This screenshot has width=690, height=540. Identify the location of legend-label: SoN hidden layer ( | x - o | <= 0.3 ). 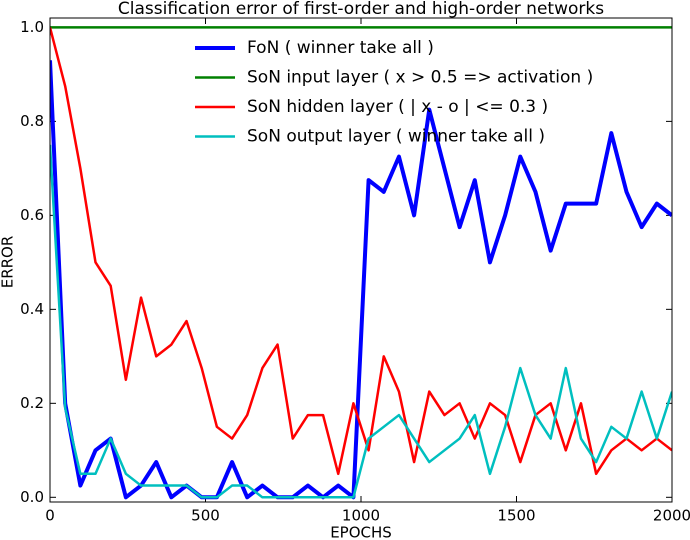
(397, 107).